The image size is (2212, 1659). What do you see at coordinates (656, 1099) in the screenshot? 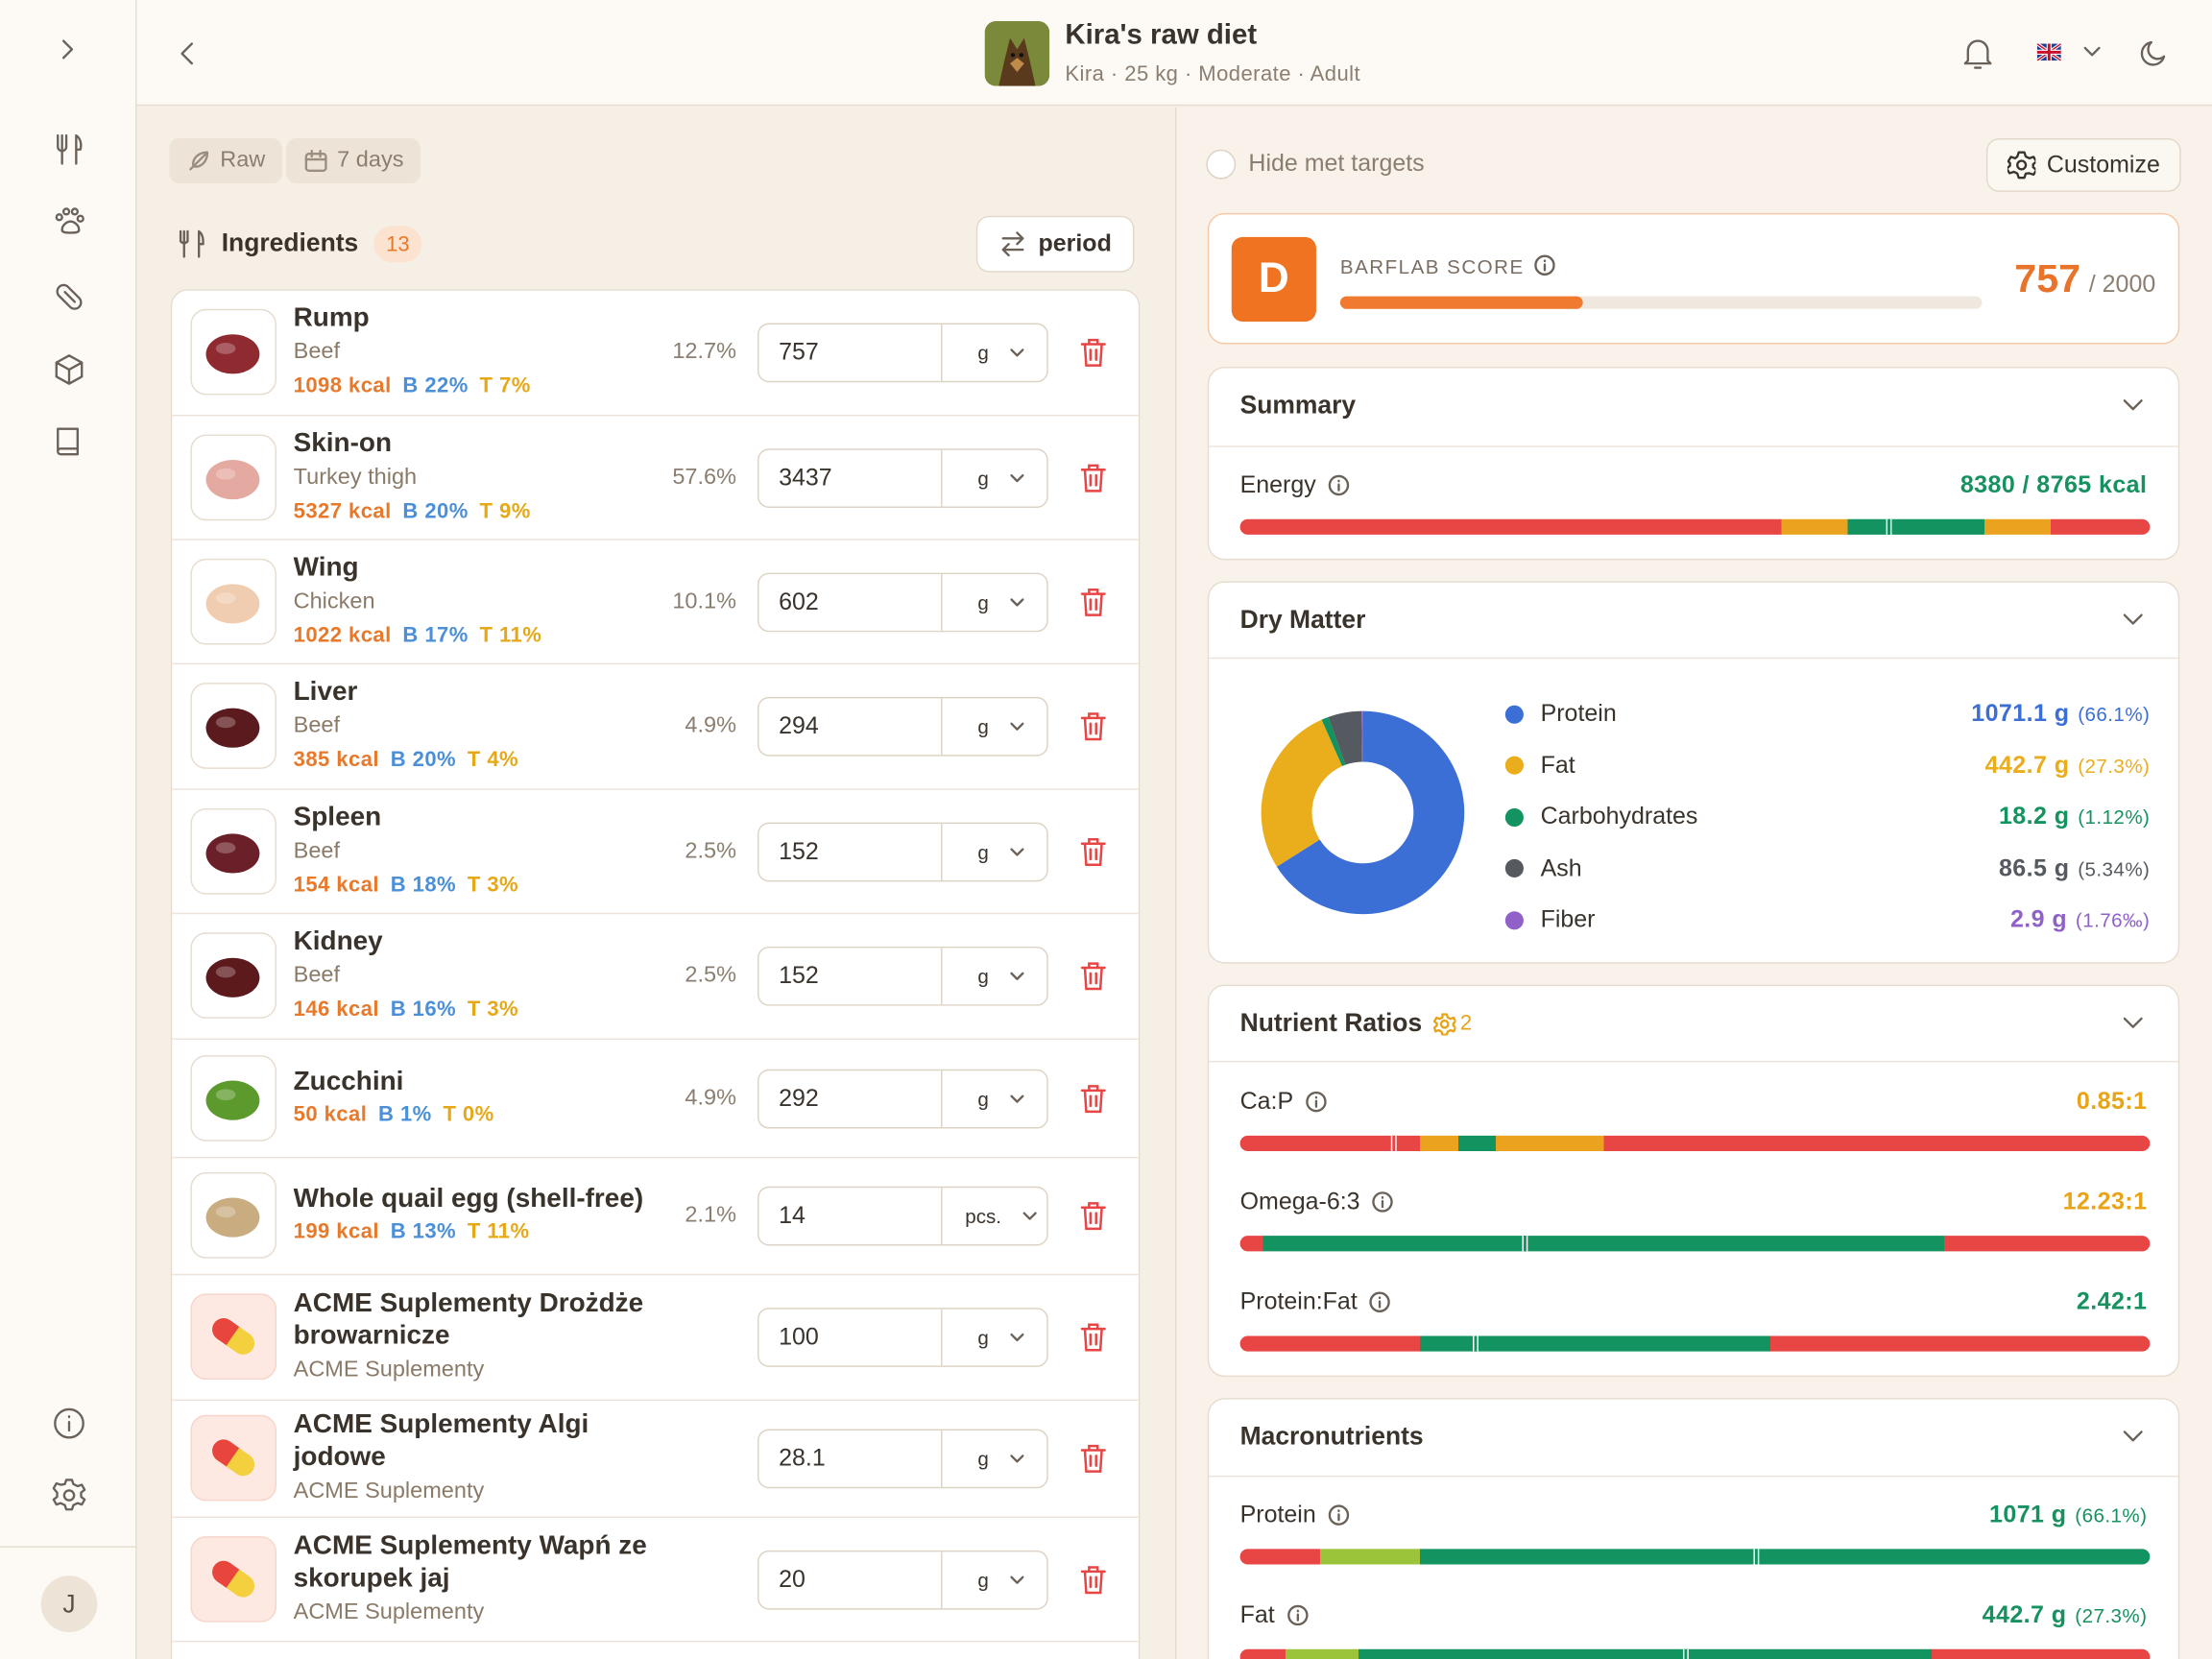
I see `ingredient-row: Zucchini 50 kcal B 1% T 0% 4.9% 292 g` at bounding box center [656, 1099].